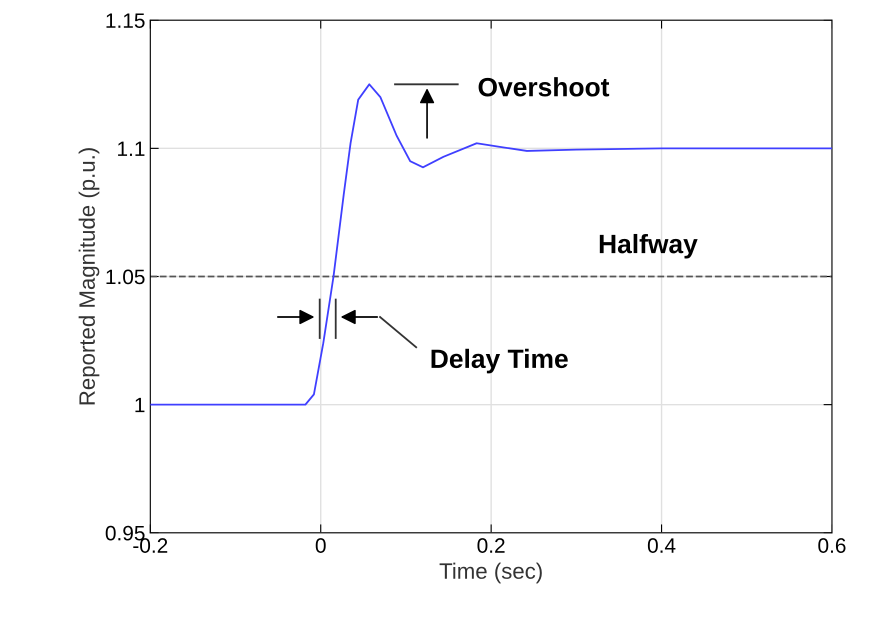 The image size is (879, 632). What do you see at coordinates (500, 361) in the screenshot?
I see `annotation: Delay Time` at bounding box center [500, 361].